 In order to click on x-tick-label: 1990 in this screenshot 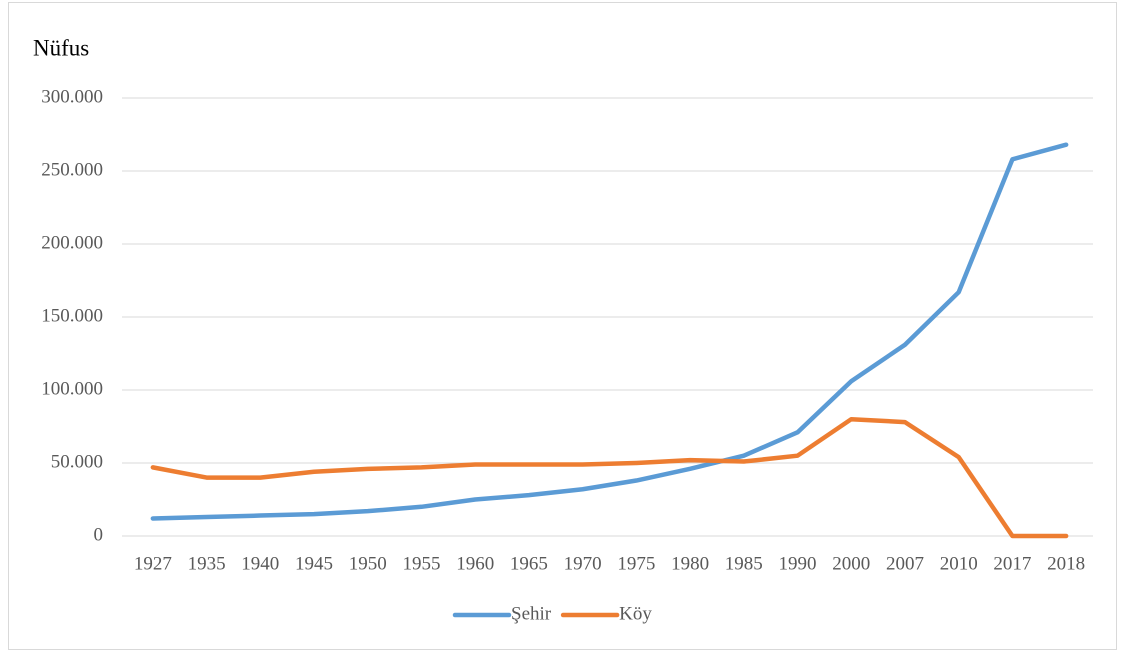, I will do `click(798, 563)`.